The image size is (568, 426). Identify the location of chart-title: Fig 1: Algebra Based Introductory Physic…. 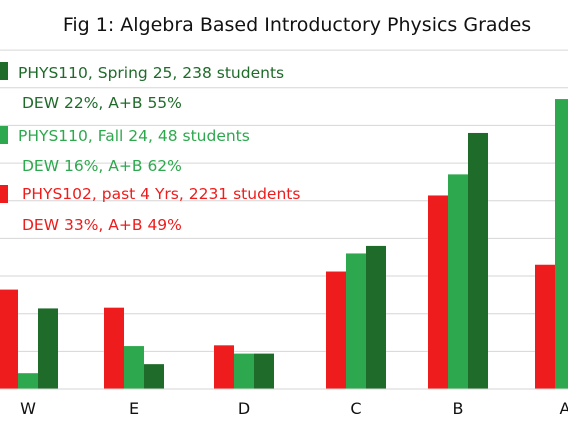
(297, 25).